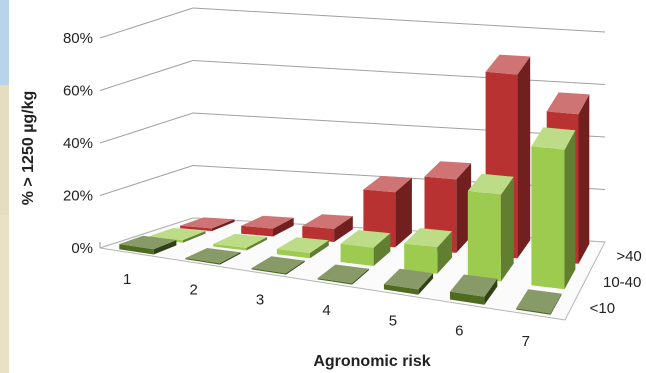  I want to click on x-tick-label: 2, so click(193, 289).